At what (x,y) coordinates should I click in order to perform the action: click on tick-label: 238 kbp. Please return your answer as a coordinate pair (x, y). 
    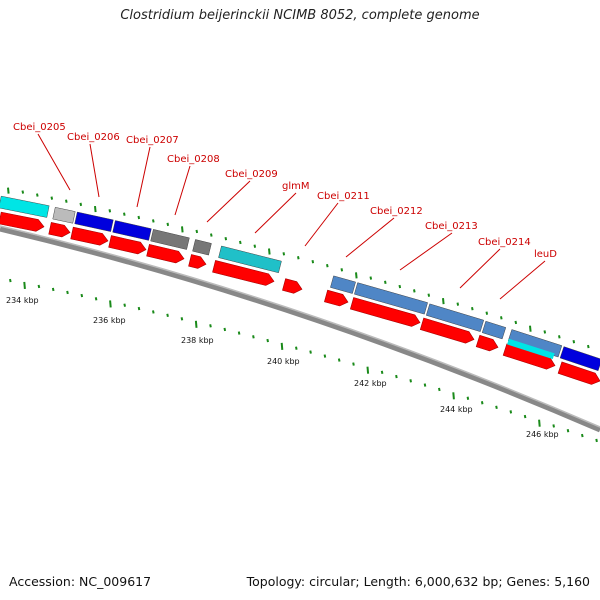
    Looking at the image, I should click on (197, 340).